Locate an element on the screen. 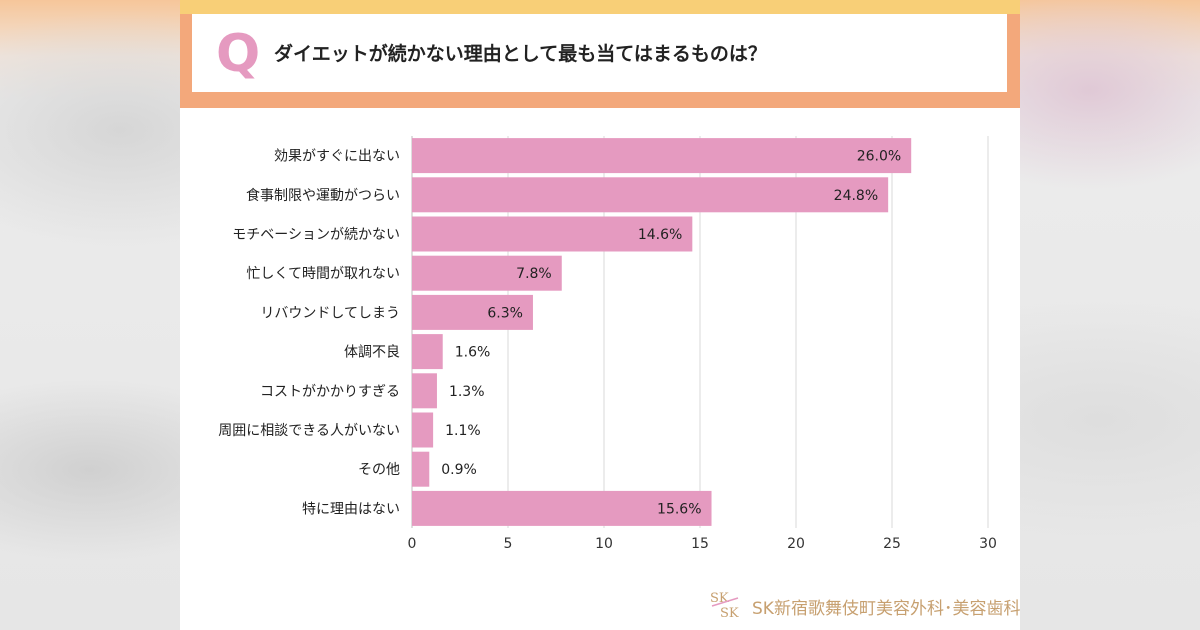 The image size is (1200, 630). data-label: 24.8% is located at coordinates (856, 196).